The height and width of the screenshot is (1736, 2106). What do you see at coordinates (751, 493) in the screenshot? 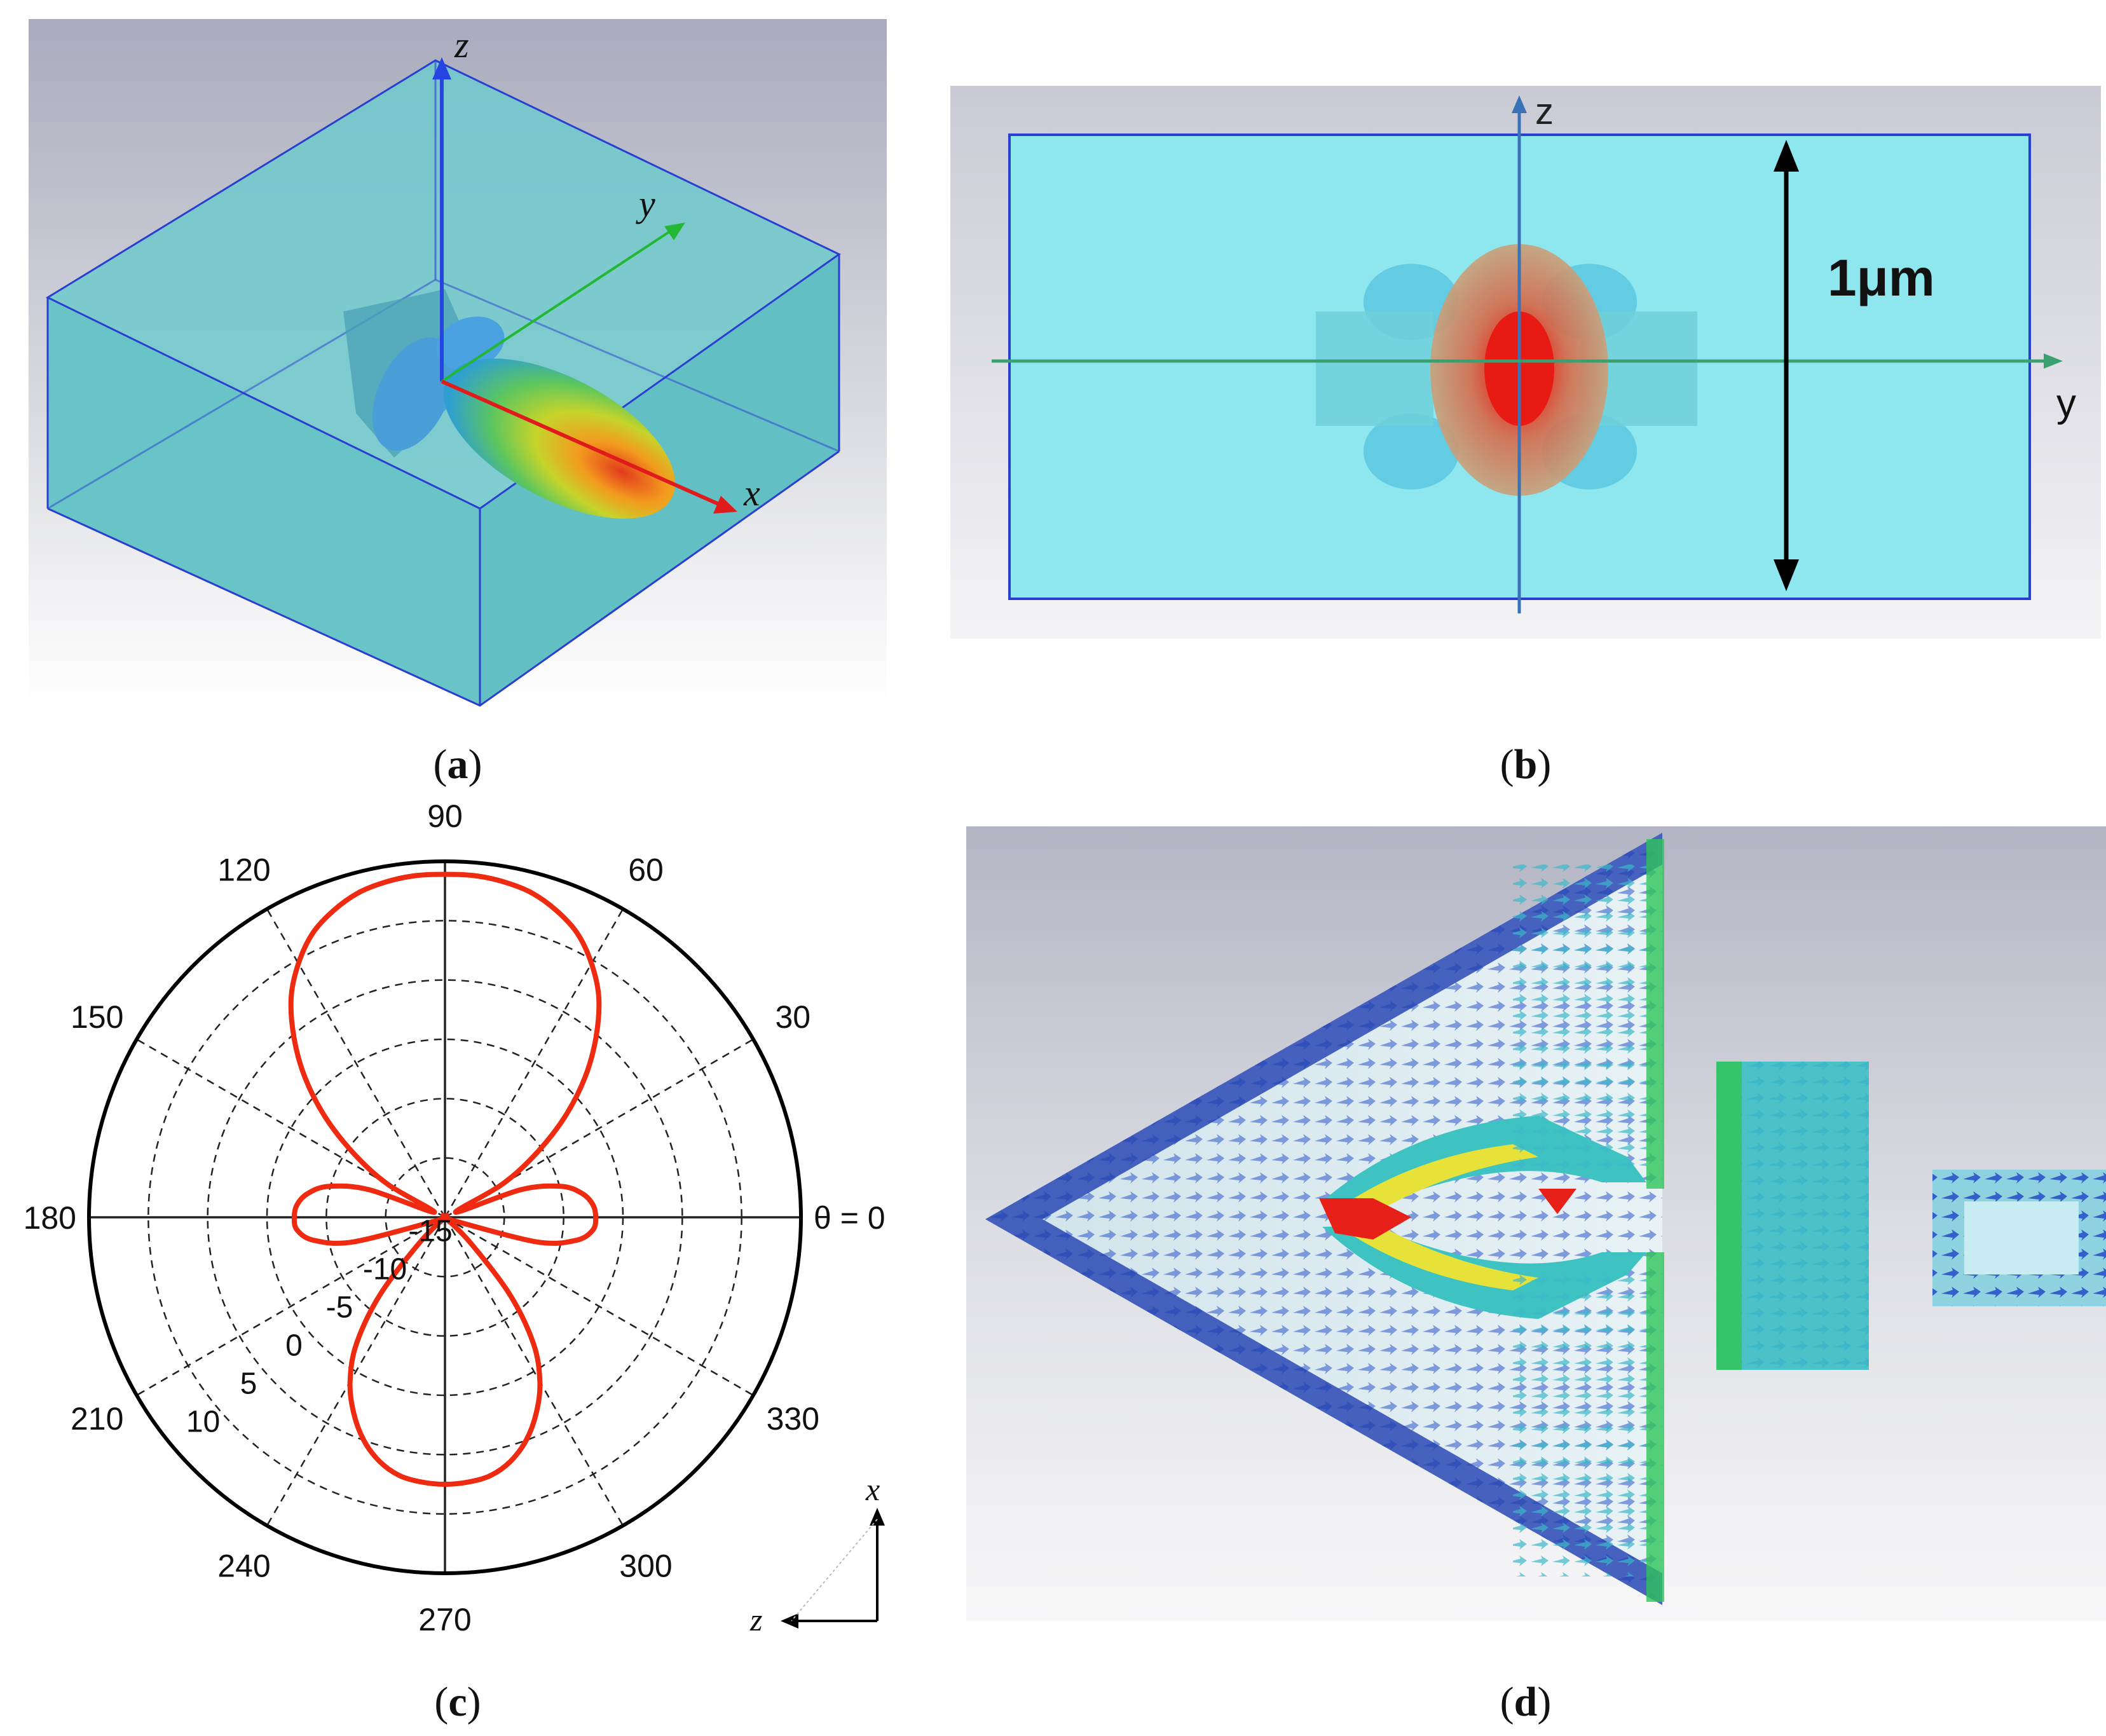
I see `x-axis-label: x` at bounding box center [751, 493].